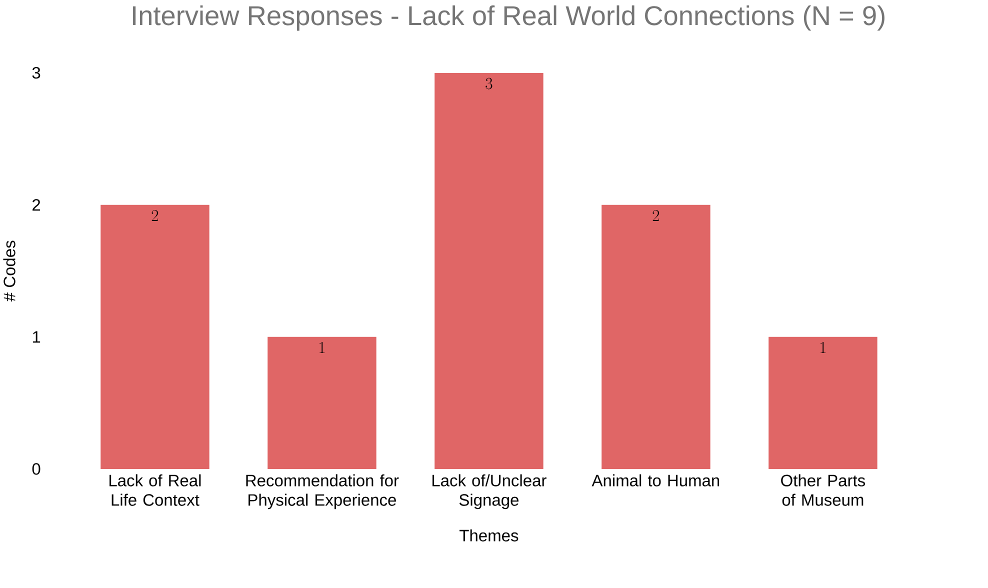  Describe the element at coordinates (823, 490) in the screenshot. I see `x-tick-label: Other Parts of Museum` at that location.